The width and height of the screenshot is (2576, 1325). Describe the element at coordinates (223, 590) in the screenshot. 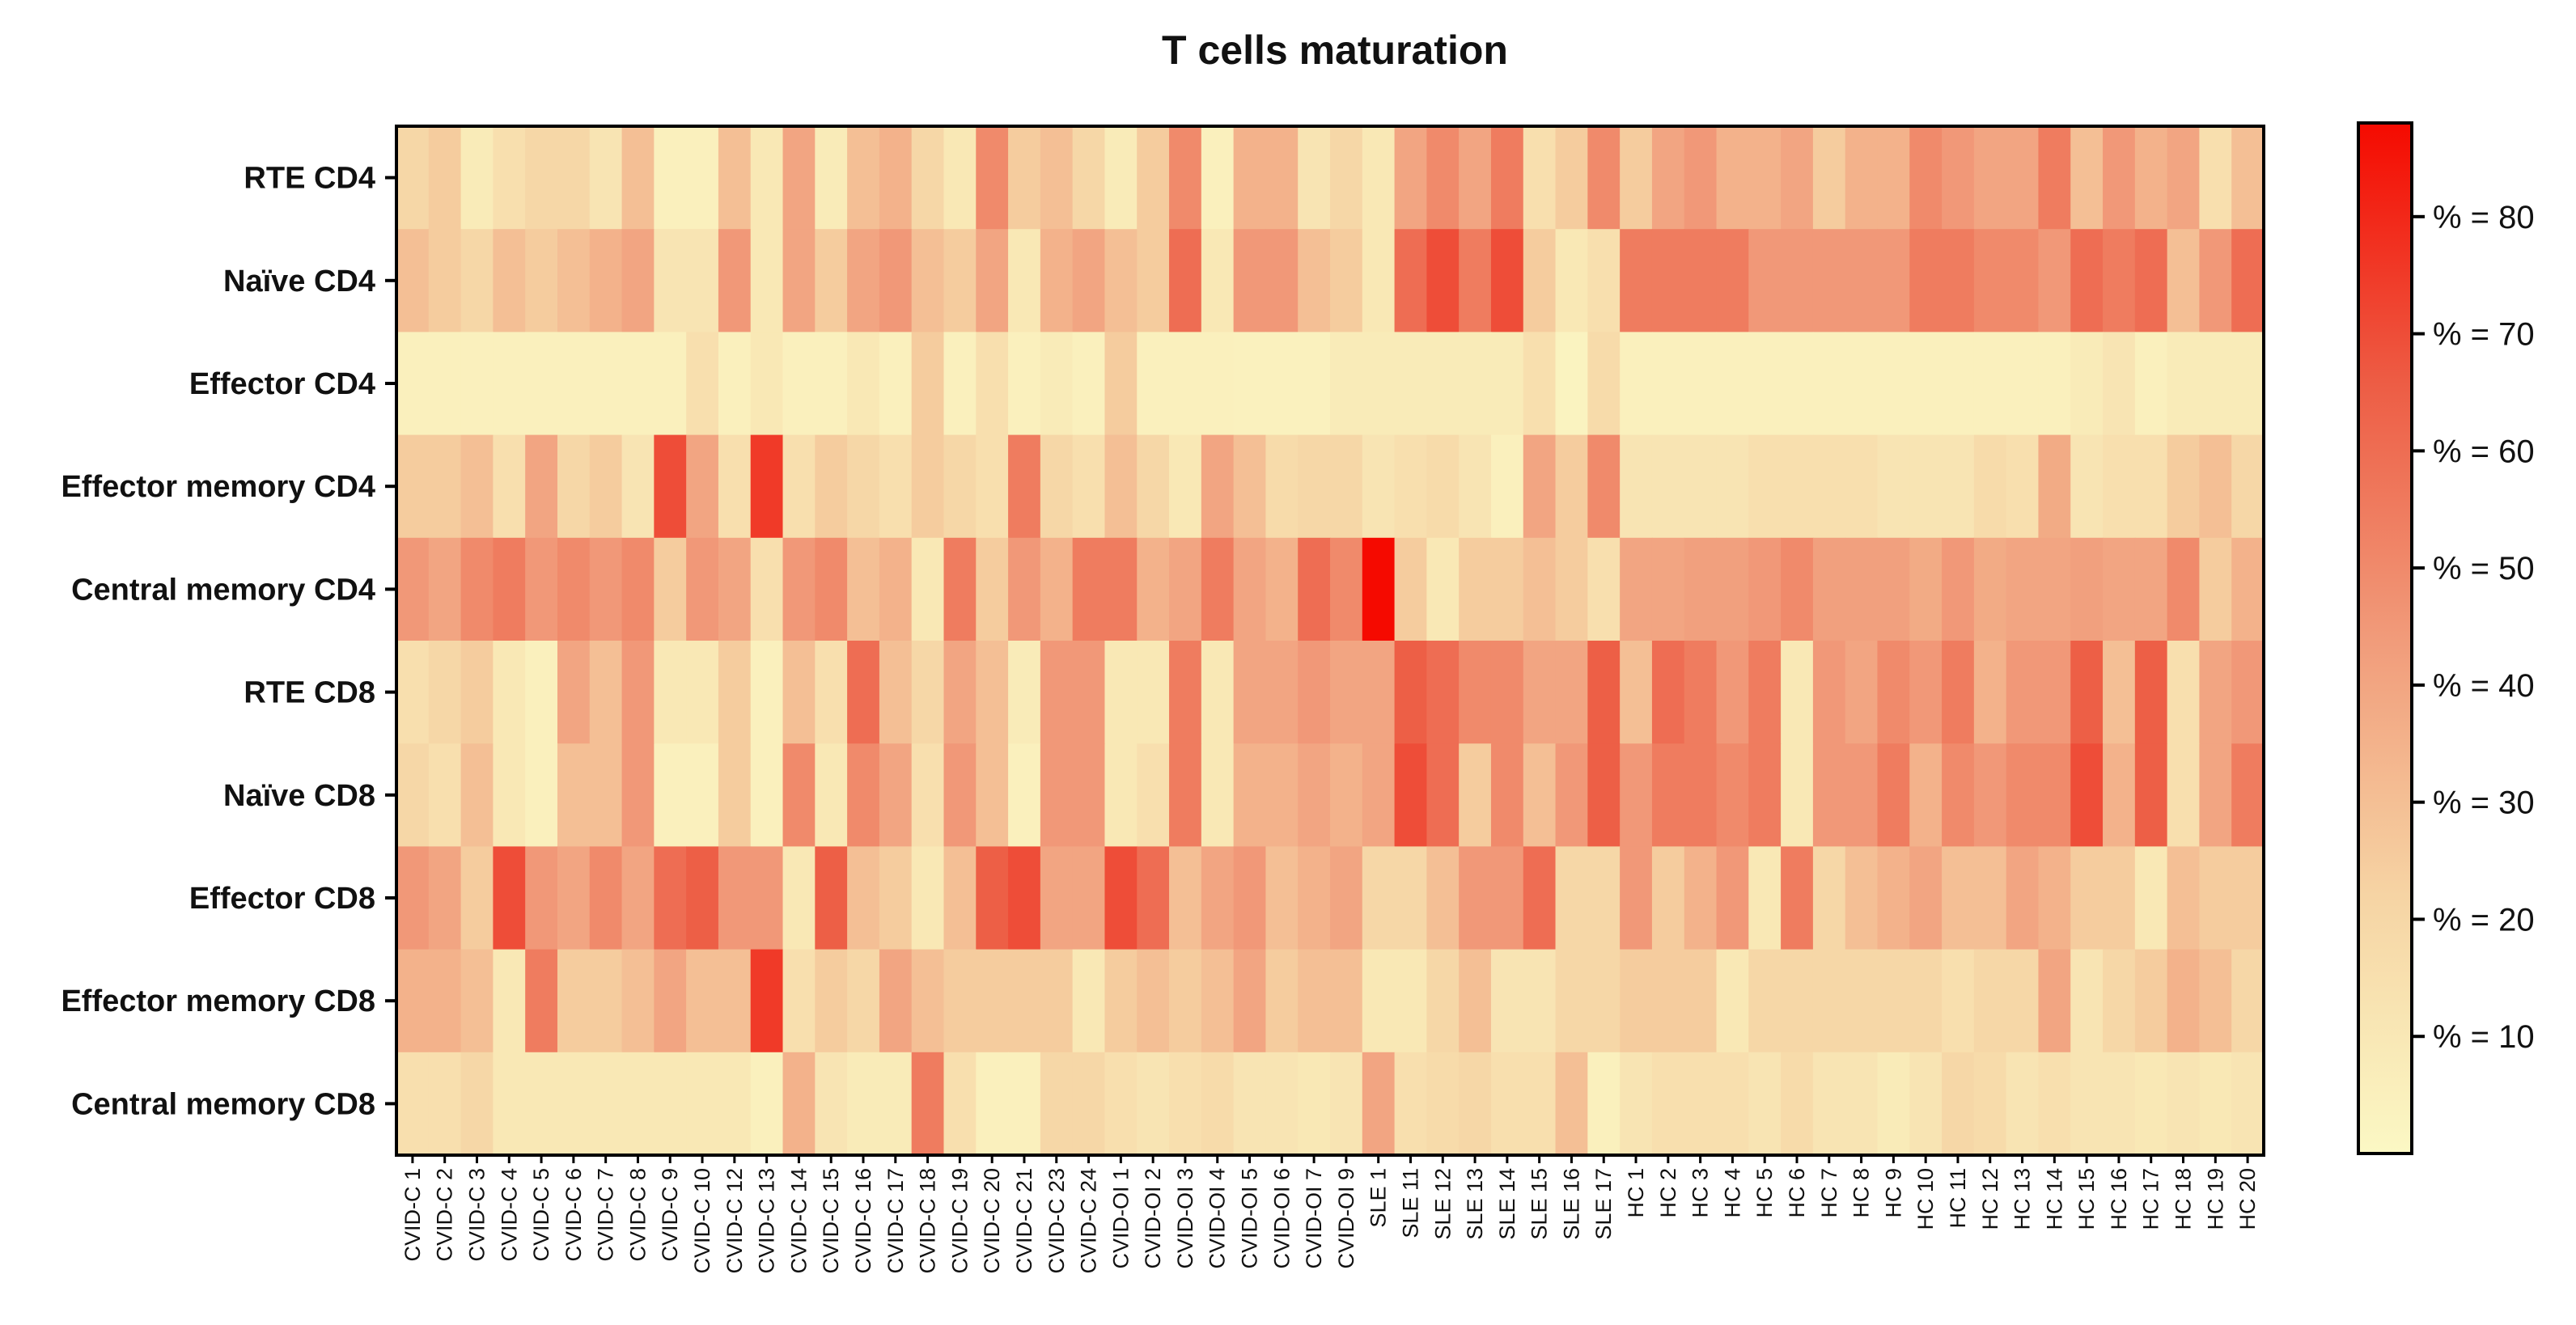

I see `row-label: Central memory CD4` at that location.